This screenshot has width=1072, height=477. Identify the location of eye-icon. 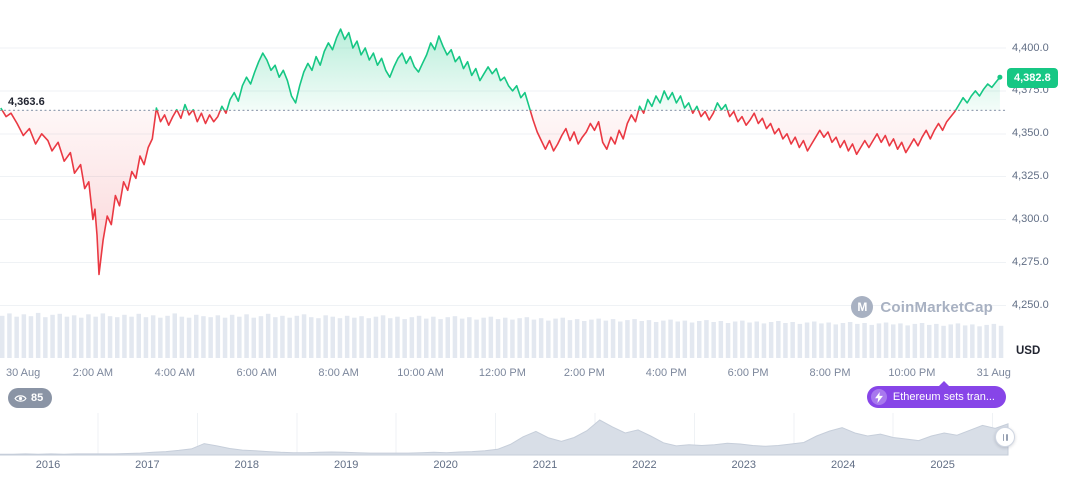
(20, 398).